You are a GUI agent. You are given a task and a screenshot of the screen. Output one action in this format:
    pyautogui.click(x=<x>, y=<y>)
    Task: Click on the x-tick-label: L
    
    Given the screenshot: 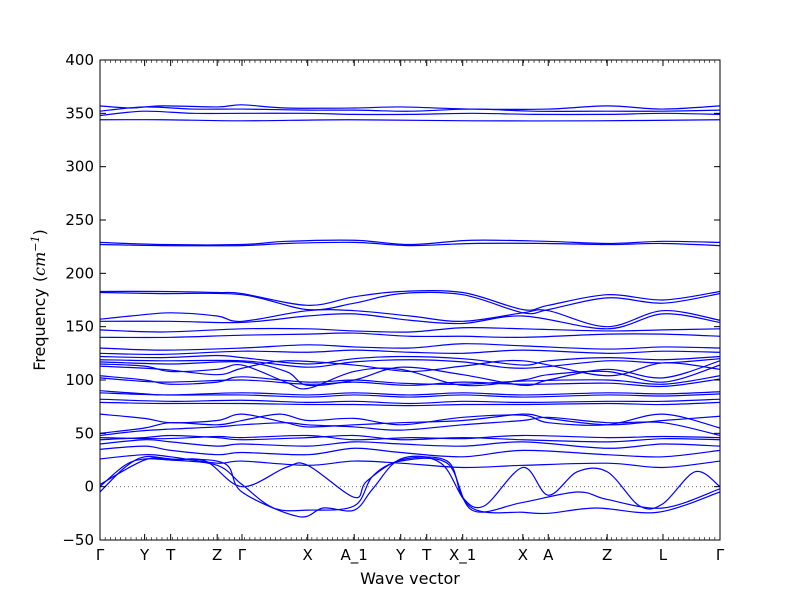 What is the action you would take?
    pyautogui.click(x=663, y=555)
    